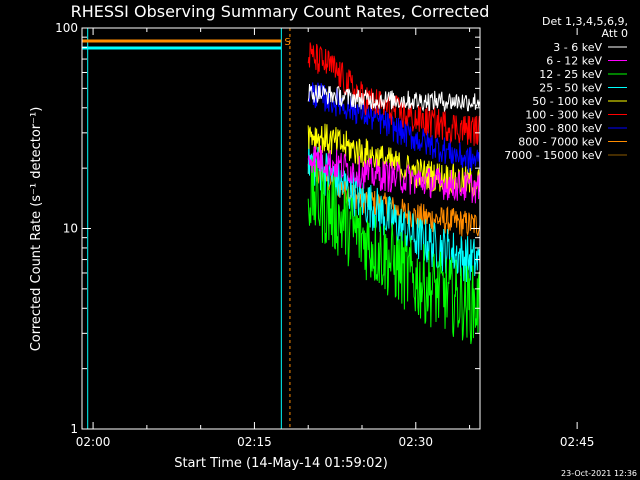  What do you see at coordinates (415, 442) in the screenshot?
I see `x-tick-label: 02:30` at bounding box center [415, 442].